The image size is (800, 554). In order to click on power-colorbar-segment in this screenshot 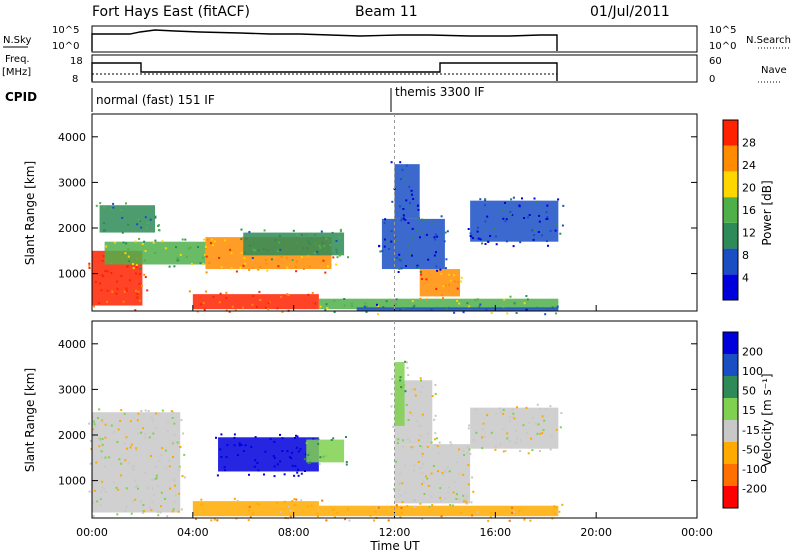, I will do `click(730, 235)`.